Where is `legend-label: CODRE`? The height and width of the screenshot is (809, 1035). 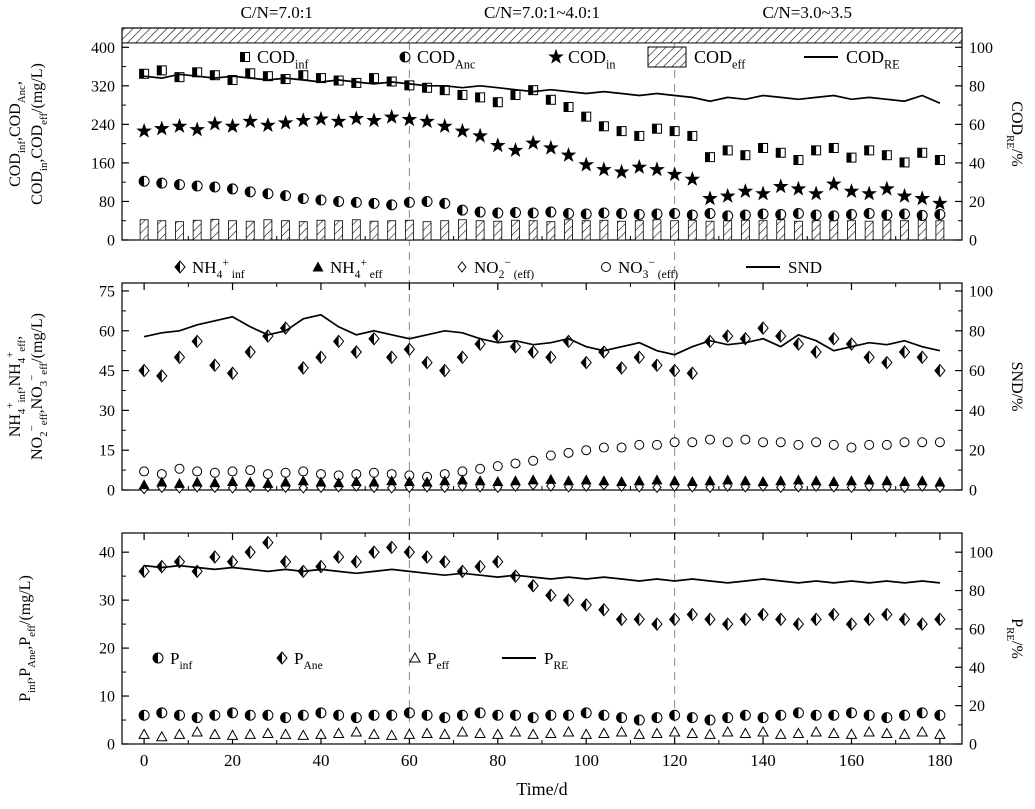 legend-label: CODRE is located at coordinates (873, 59).